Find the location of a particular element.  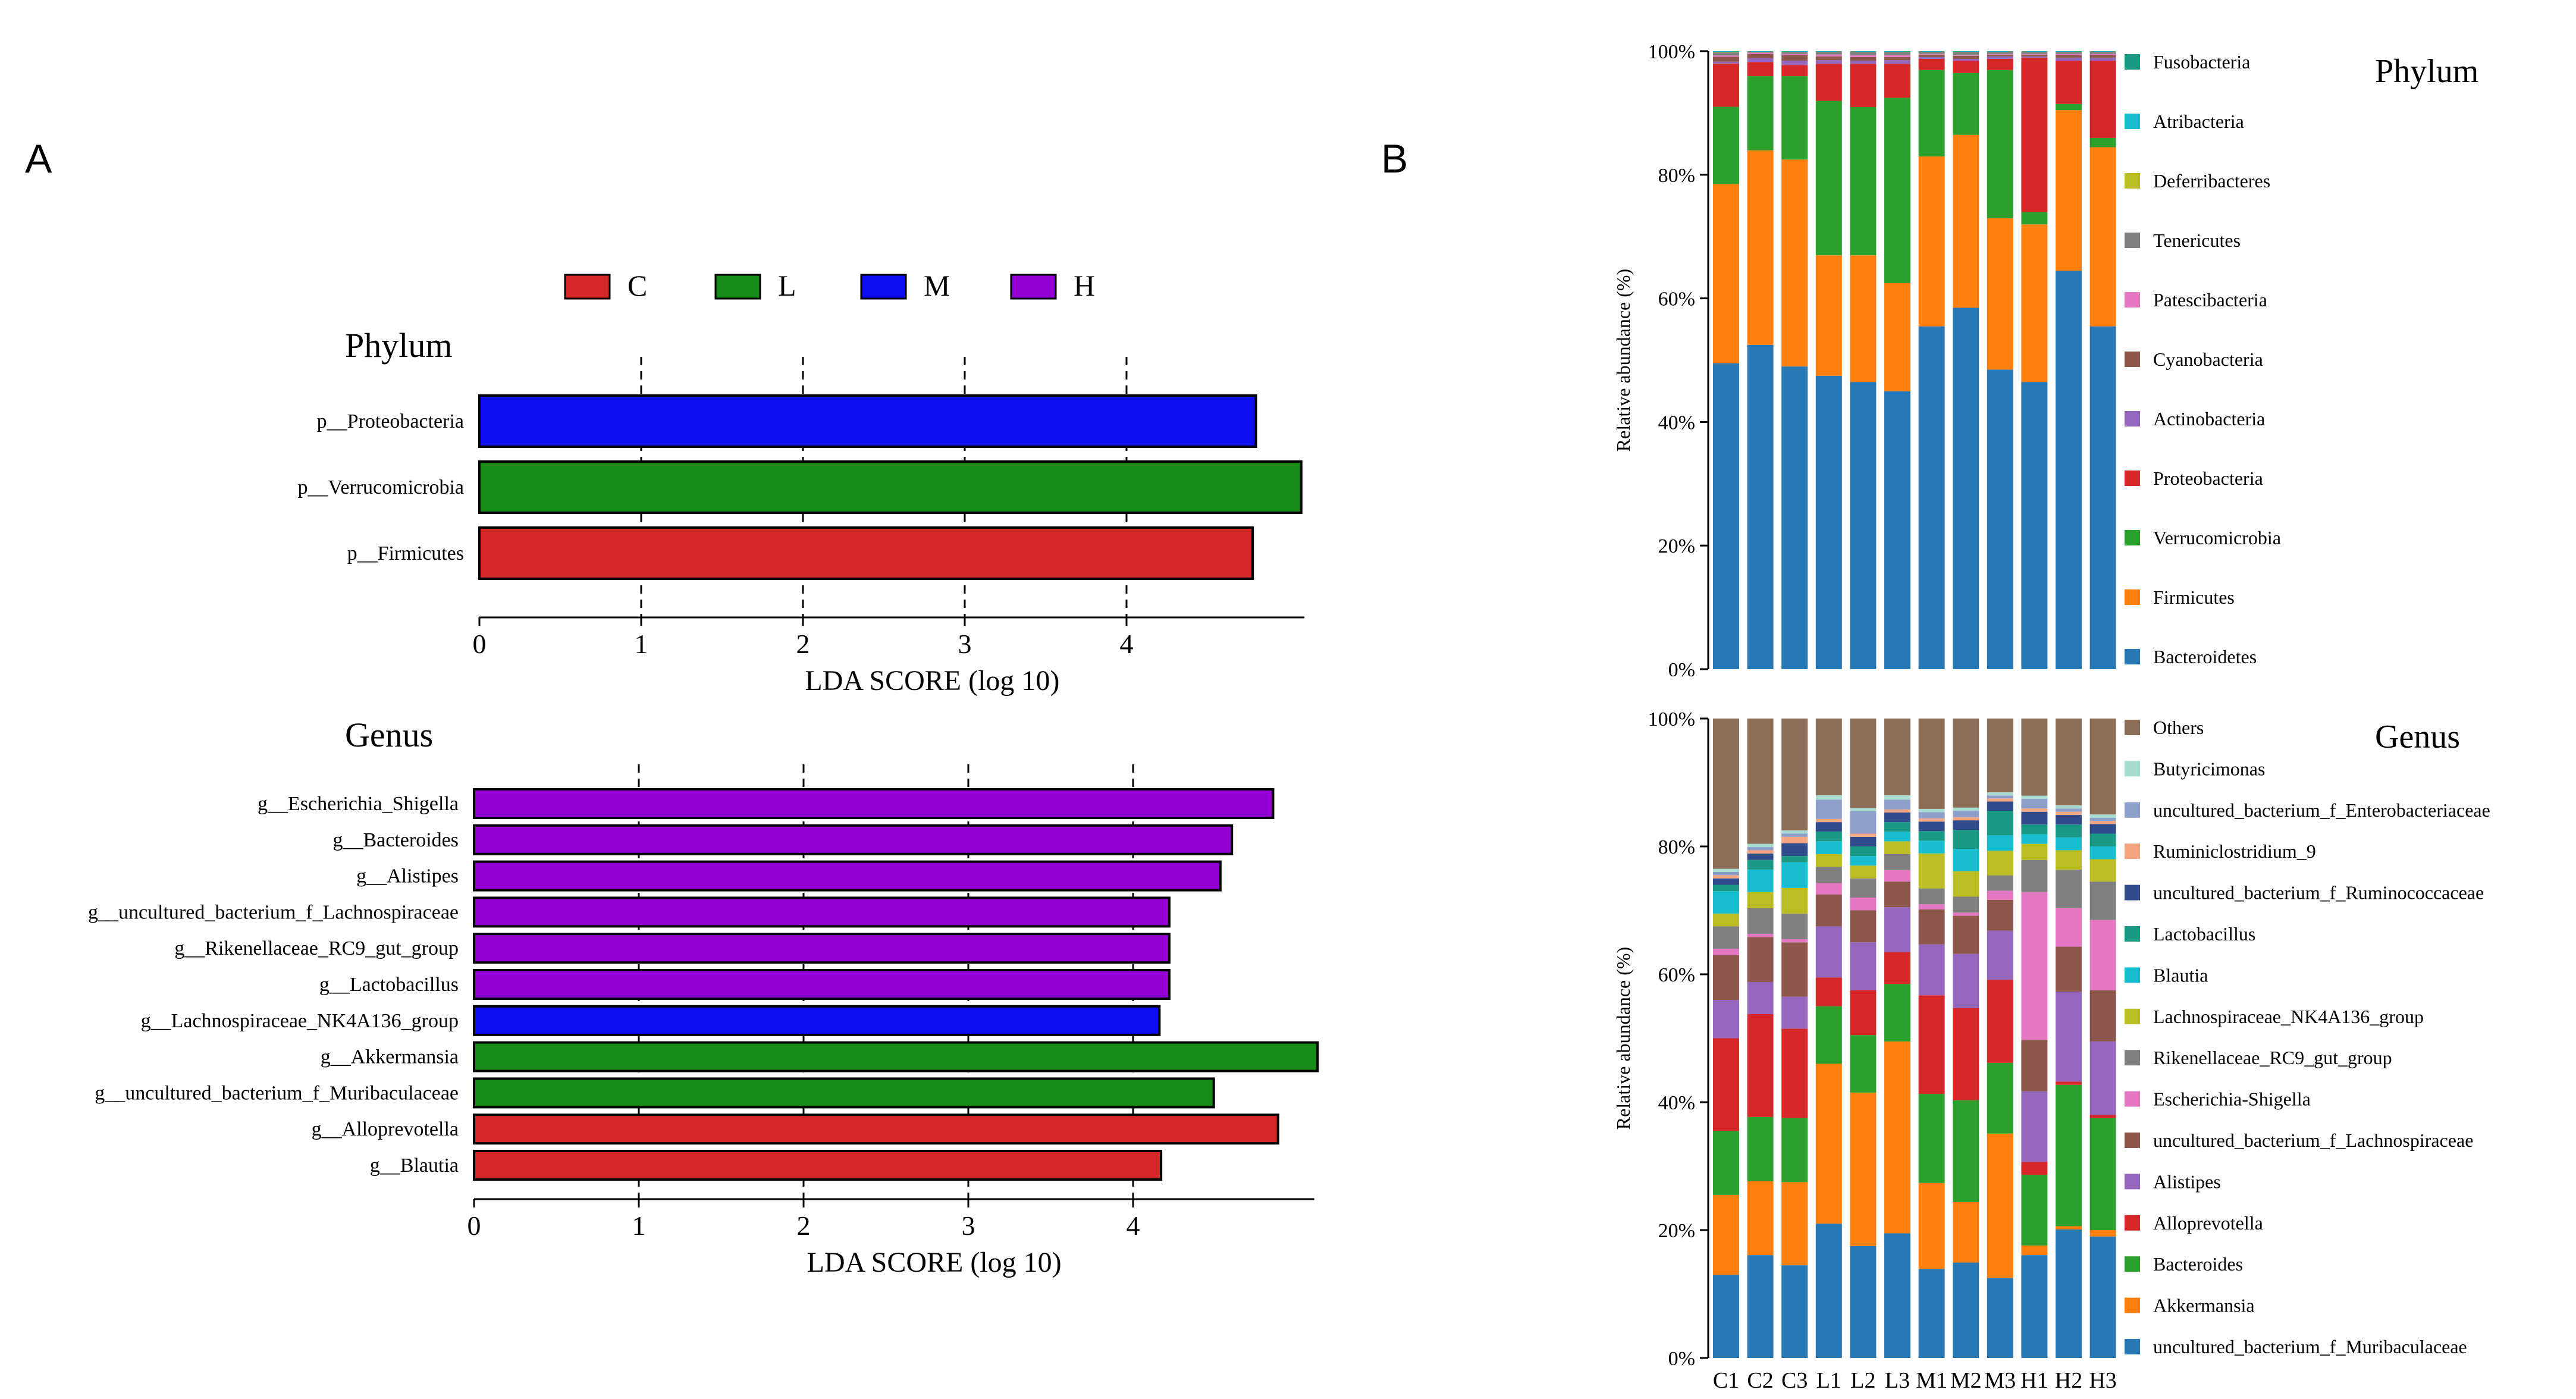

segment-h1-firmicutes is located at coordinates (2034, 303).